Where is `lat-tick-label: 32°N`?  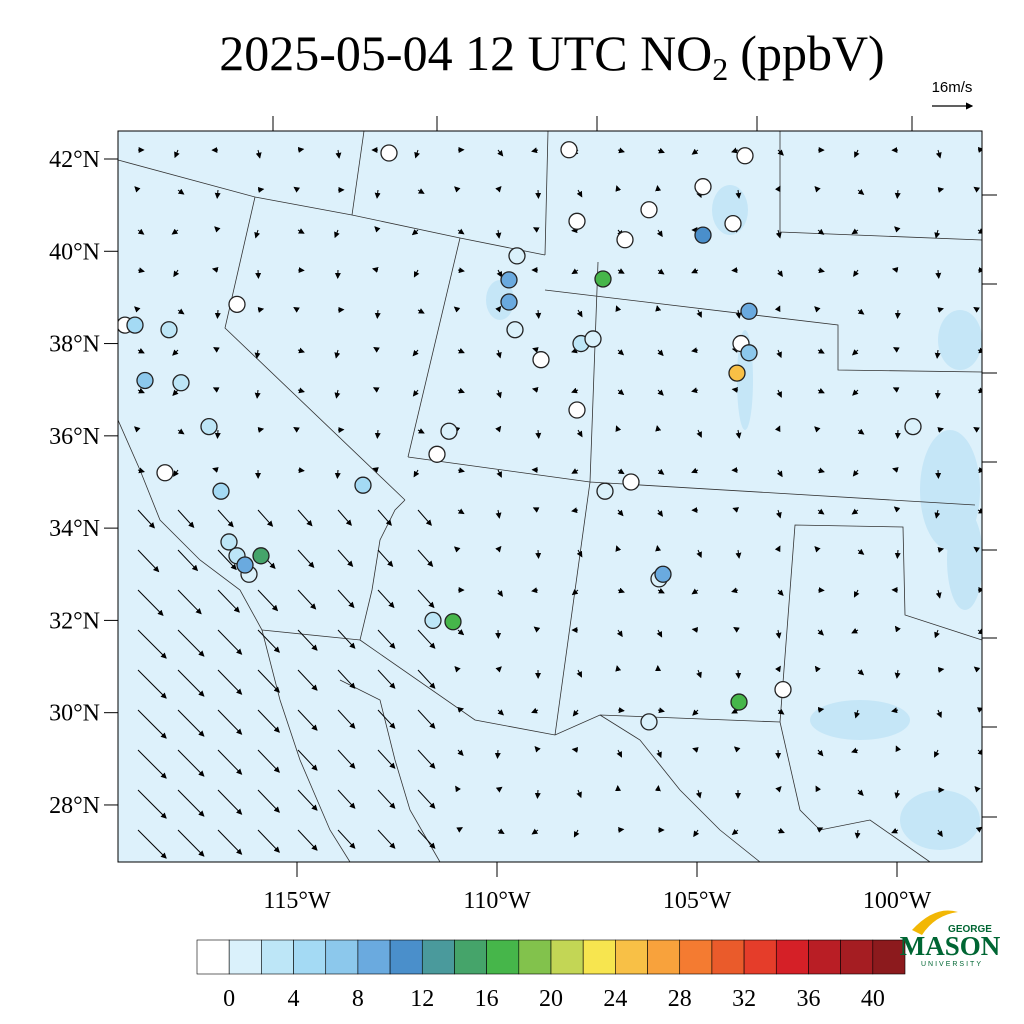 lat-tick-label: 32°N is located at coordinates (74, 621).